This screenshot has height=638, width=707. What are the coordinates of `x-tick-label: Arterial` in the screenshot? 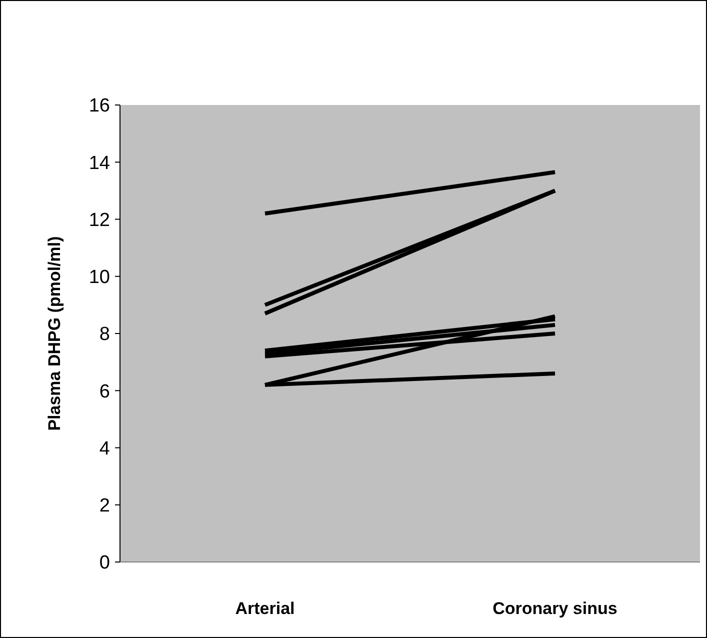 It's located at (265, 608).